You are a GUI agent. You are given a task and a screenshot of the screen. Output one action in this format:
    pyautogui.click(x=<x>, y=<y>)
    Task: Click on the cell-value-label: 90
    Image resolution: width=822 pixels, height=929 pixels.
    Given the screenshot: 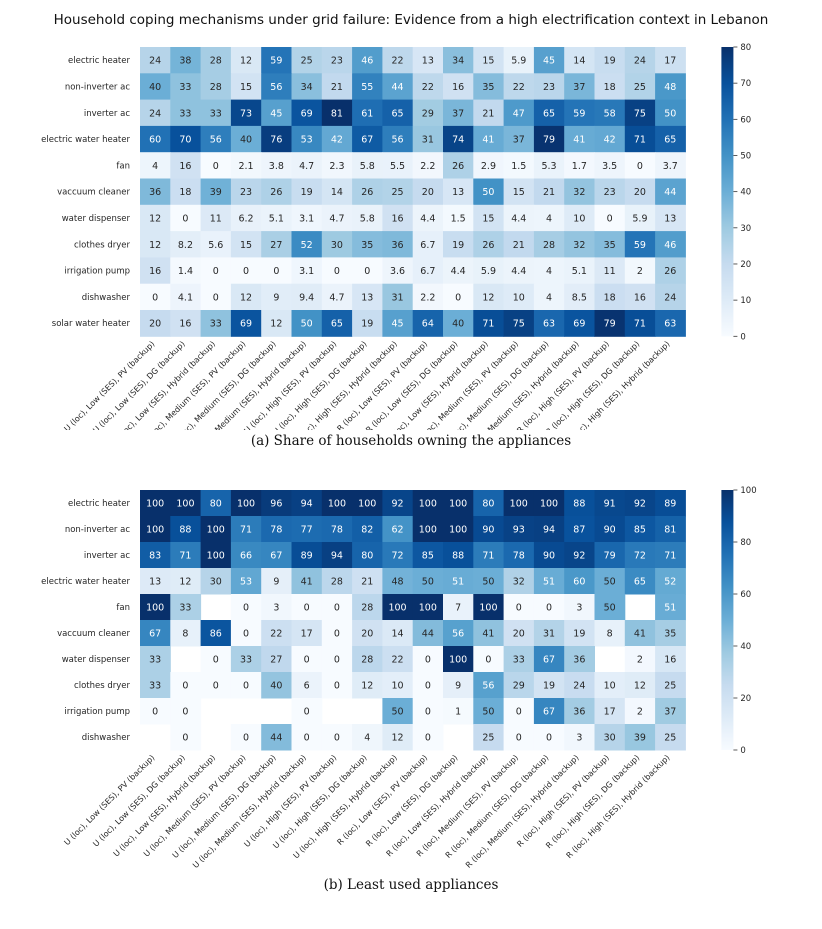 What is the action you would take?
    pyautogui.click(x=488, y=530)
    